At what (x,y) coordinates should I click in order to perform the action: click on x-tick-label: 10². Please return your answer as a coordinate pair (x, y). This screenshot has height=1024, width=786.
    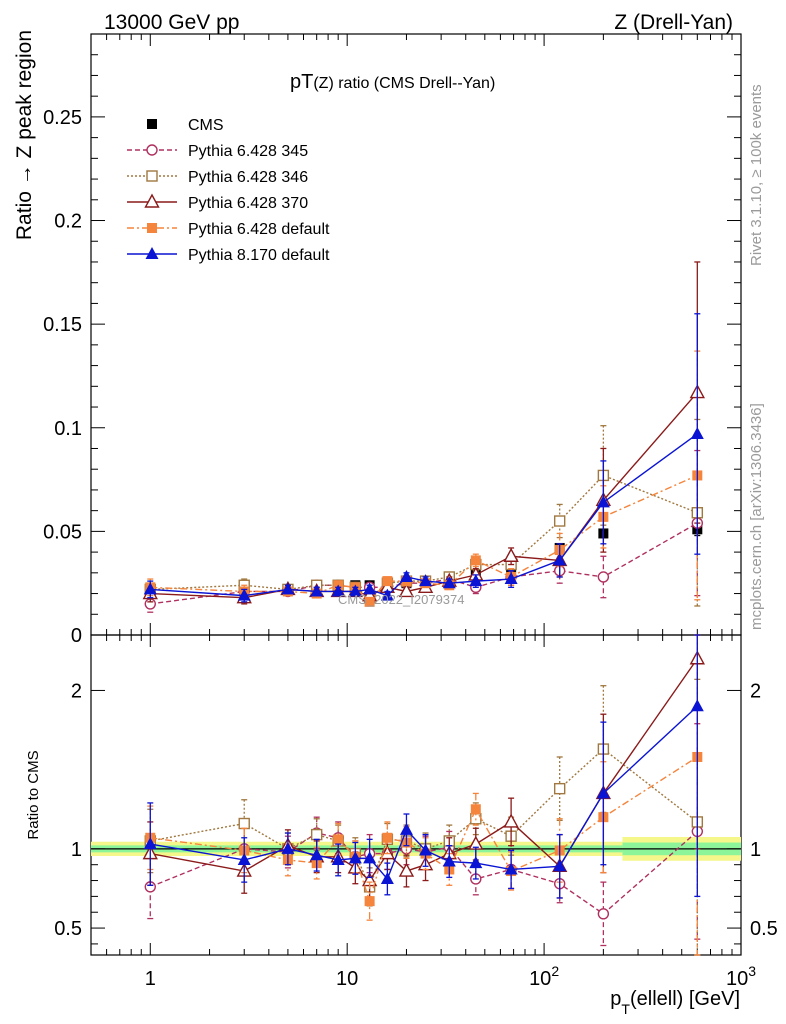
    Looking at the image, I should click on (544, 976).